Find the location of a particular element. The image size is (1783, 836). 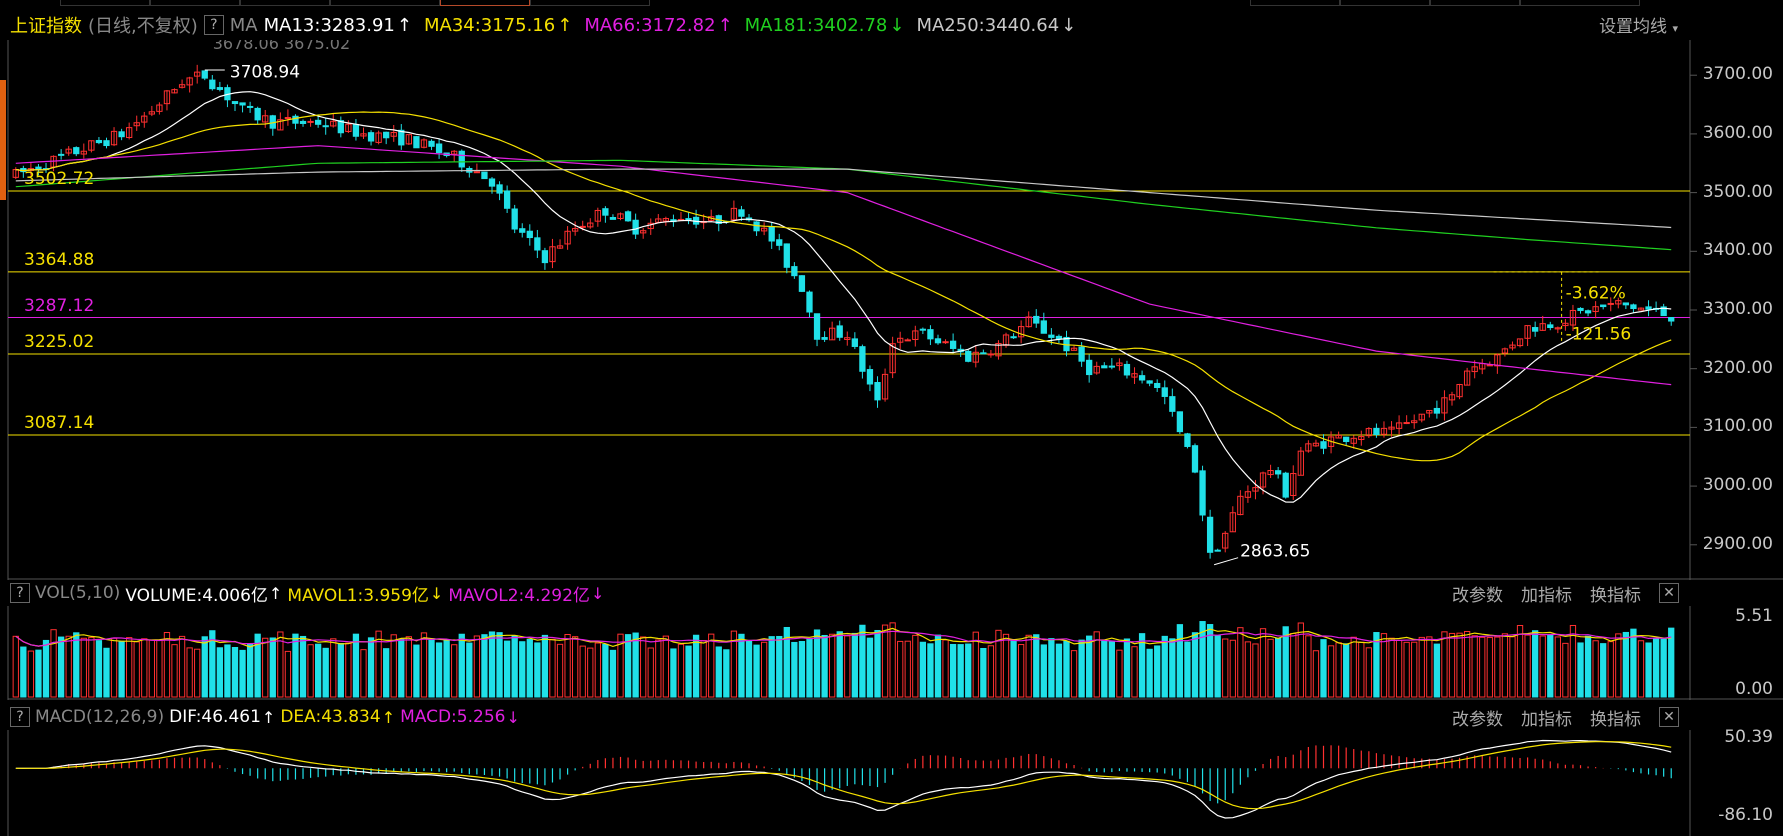

y-axis-label: 3100.00 is located at coordinates (1737, 426).